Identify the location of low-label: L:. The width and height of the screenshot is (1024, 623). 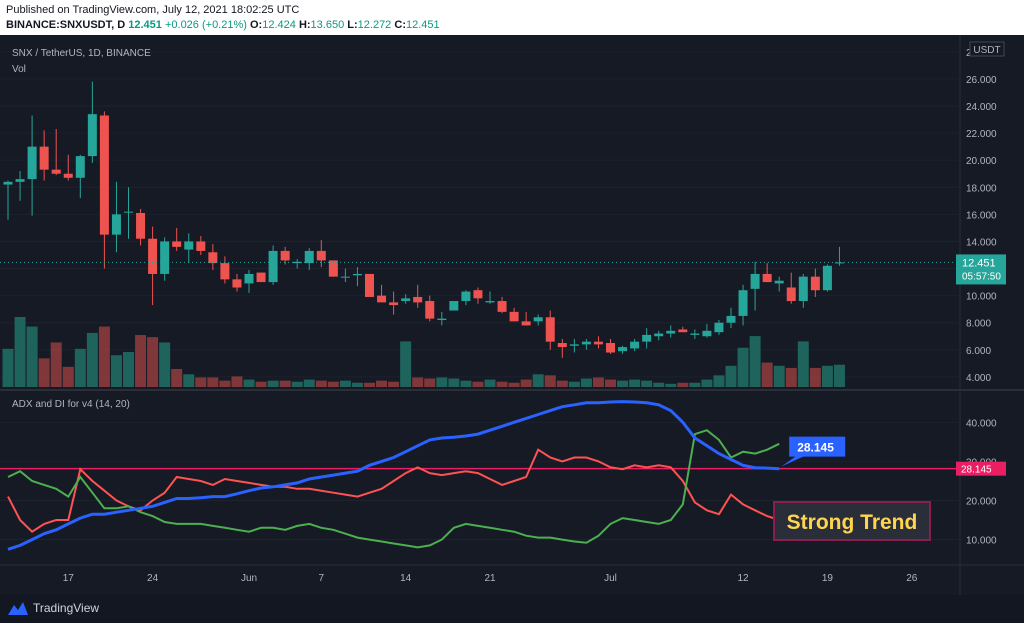
(352, 25).